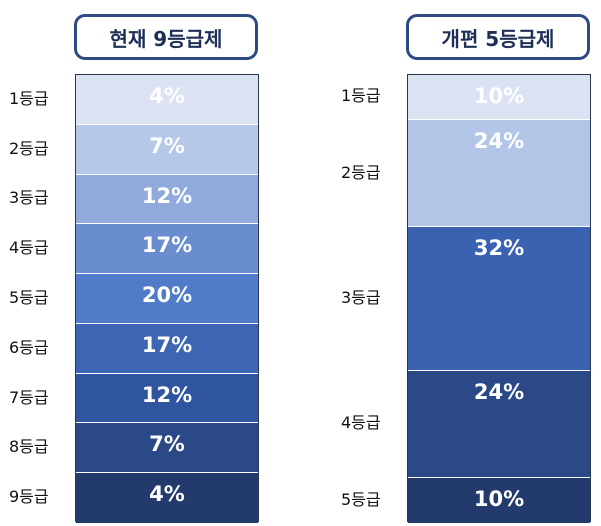  I want to click on grade-label: 7등급, so click(29, 397).